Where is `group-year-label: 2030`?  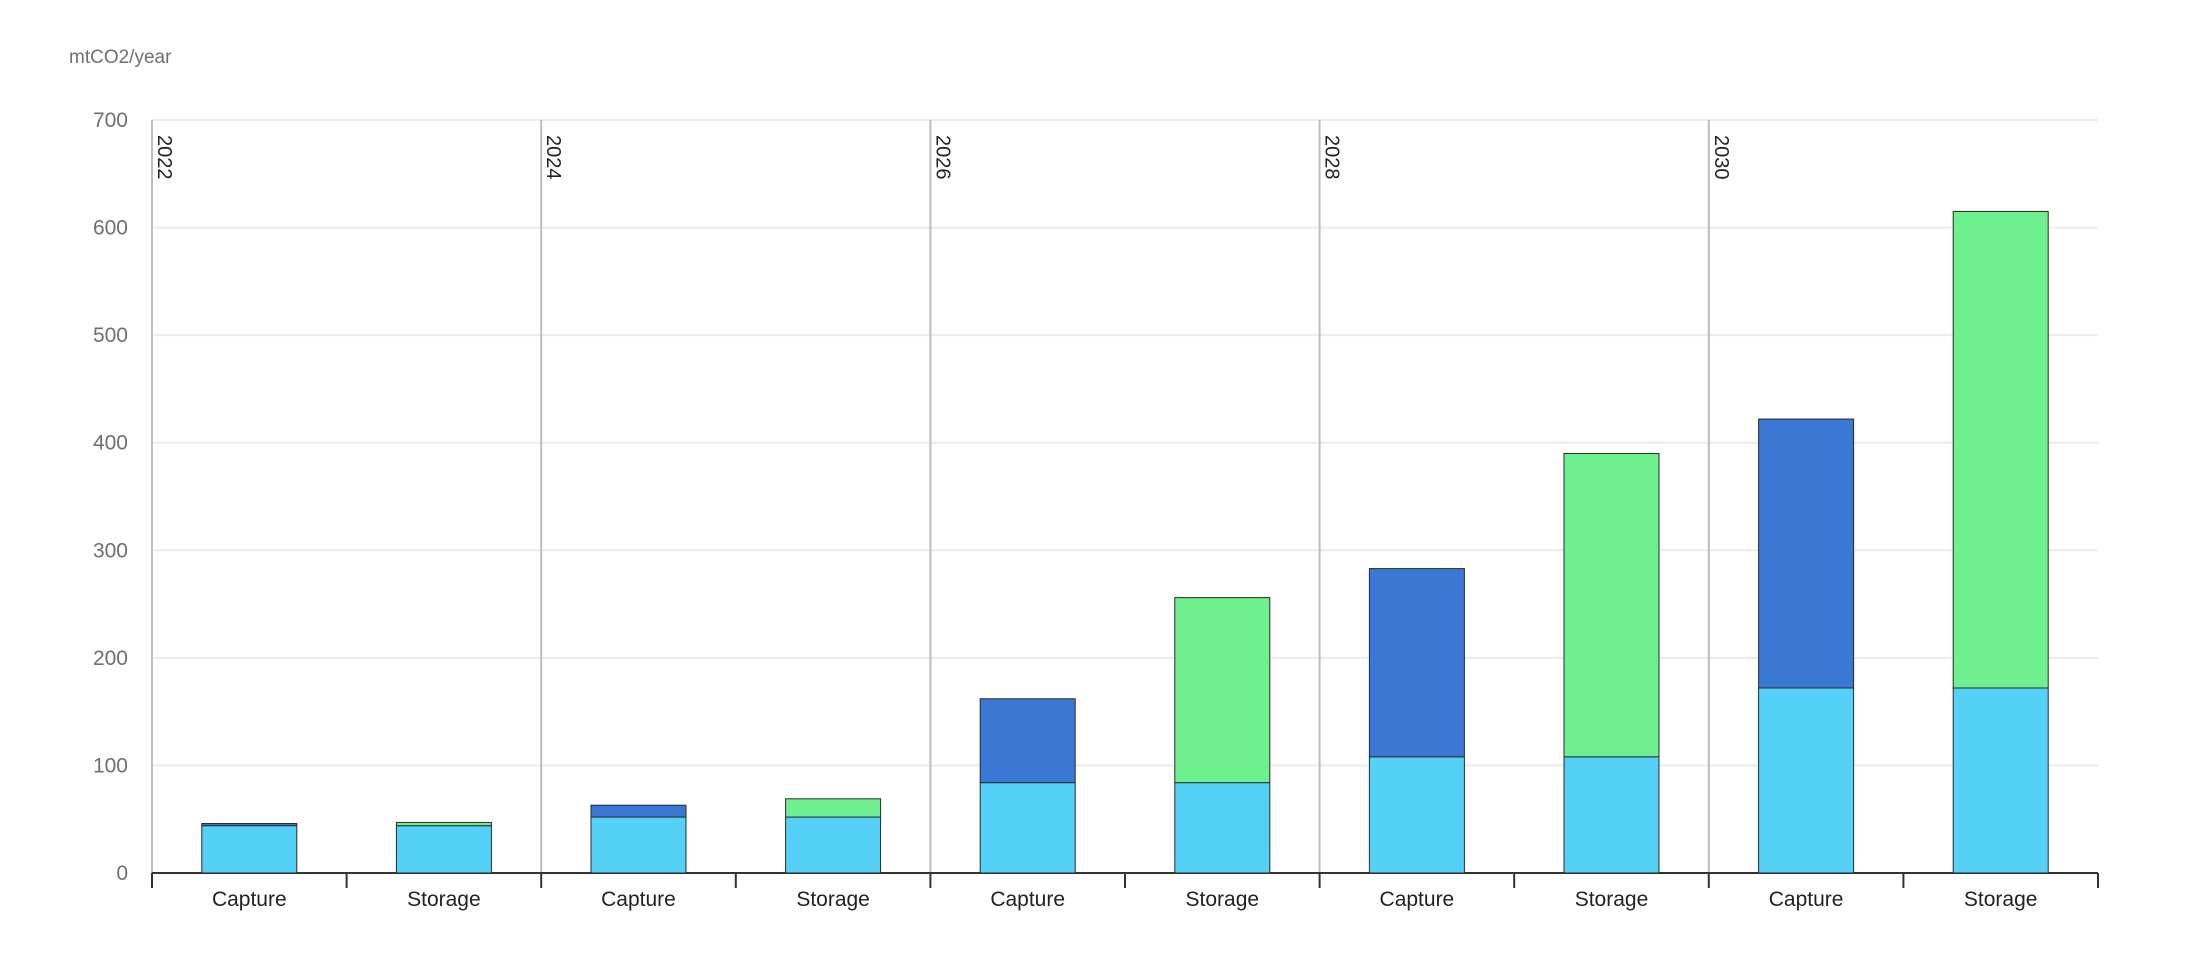
group-year-label: 2030 is located at coordinates (1721, 157).